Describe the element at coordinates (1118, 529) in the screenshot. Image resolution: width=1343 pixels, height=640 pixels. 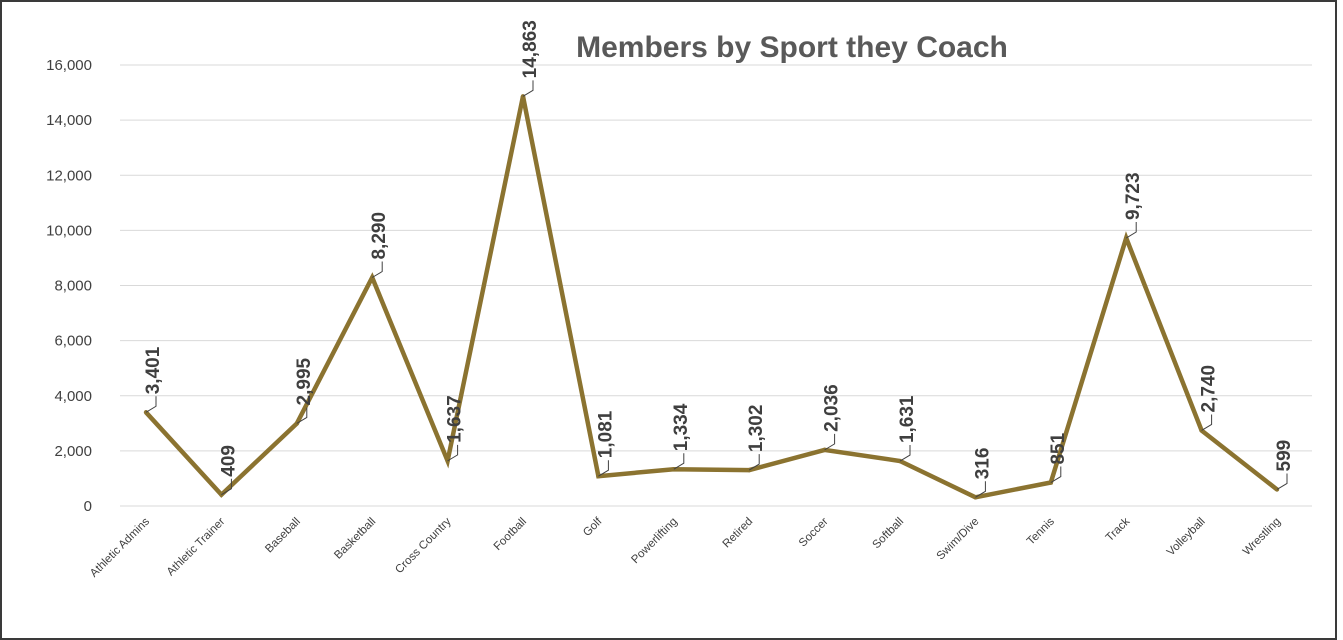
I see `x-tick-label: Track` at that location.